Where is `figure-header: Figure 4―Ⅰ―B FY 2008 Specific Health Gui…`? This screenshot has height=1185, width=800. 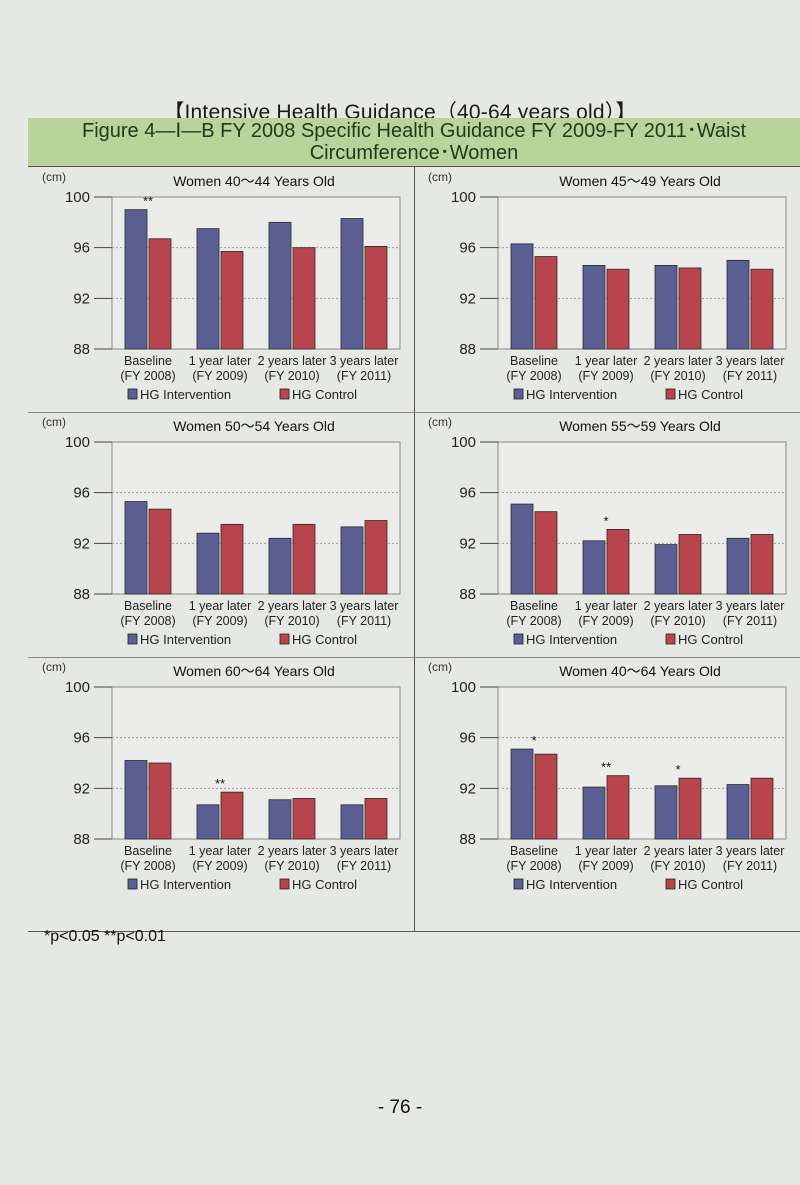
figure-header: Figure 4―Ⅰ―B FY 2008 Specific Health Gui… is located at coordinates (414, 142).